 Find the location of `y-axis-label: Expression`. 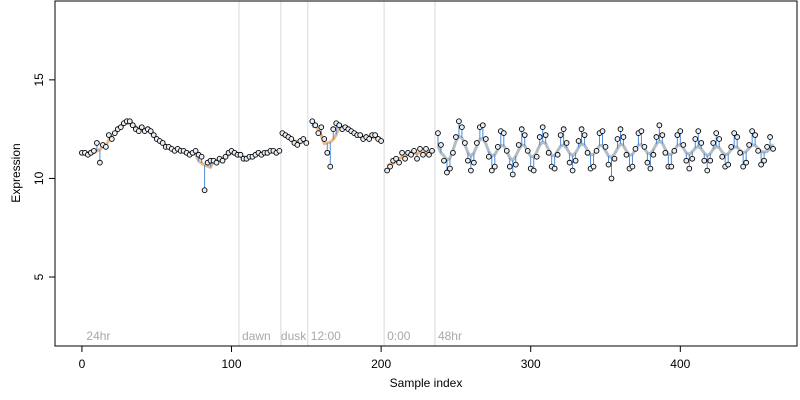

y-axis-label: Expression is located at coordinates (16, 172).